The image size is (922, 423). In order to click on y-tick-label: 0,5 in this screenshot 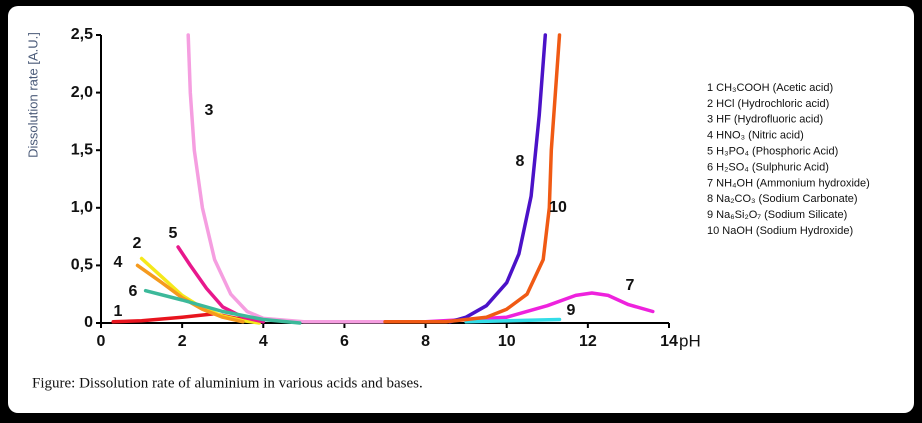, I will do `click(82, 265)`.